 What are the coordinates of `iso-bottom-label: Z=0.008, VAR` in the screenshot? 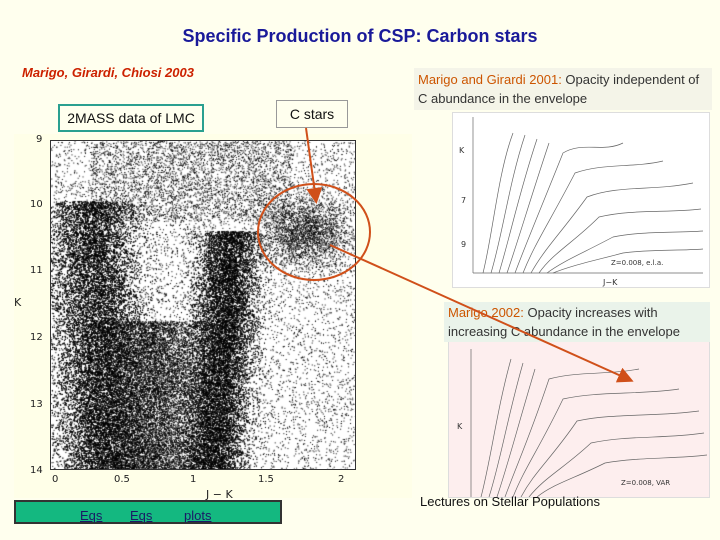 It's located at (646, 483).